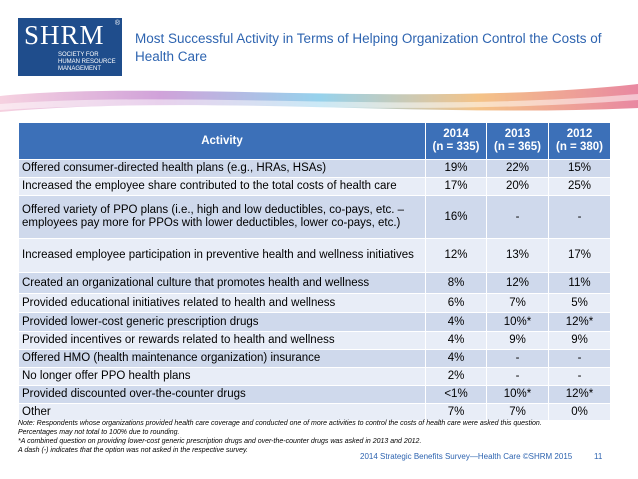  I want to click on column-sample: (n = 335), so click(456, 147).